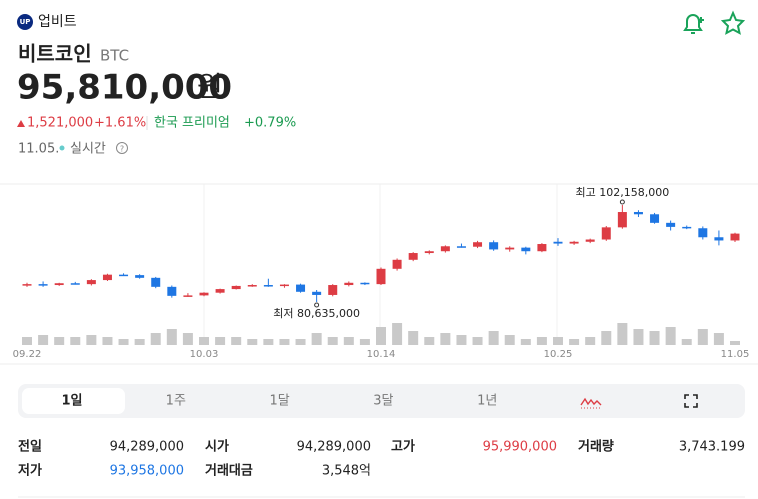 This screenshot has width=758, height=499. What do you see at coordinates (176, 401) in the screenshot?
I see `tab: 1주` at bounding box center [176, 401].